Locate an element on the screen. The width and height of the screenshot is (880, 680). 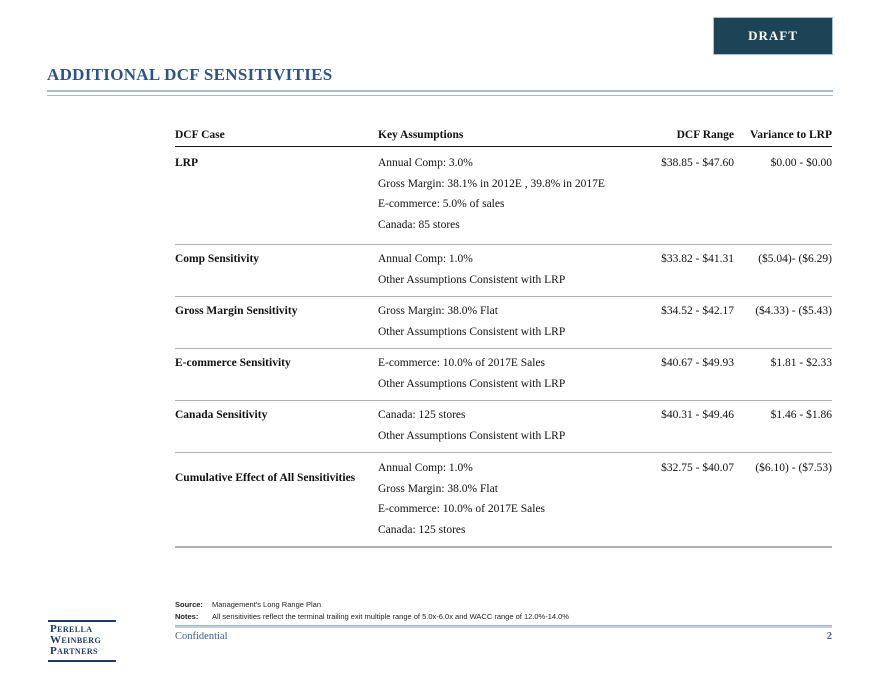
dcf-case-cell: Gross Margin Sensitivity is located at coordinates (236, 311).